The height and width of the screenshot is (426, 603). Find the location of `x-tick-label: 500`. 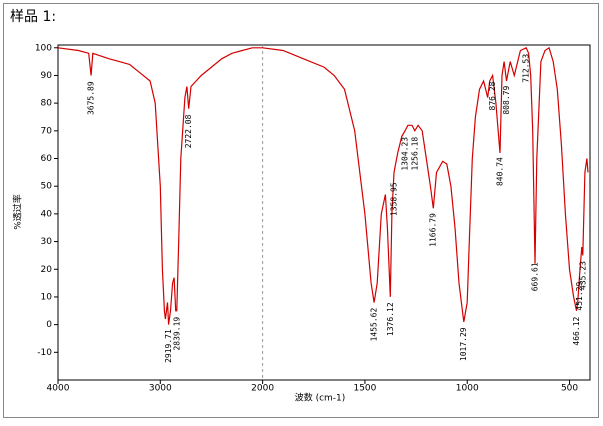

x-tick-label: 500 is located at coordinates (569, 389).